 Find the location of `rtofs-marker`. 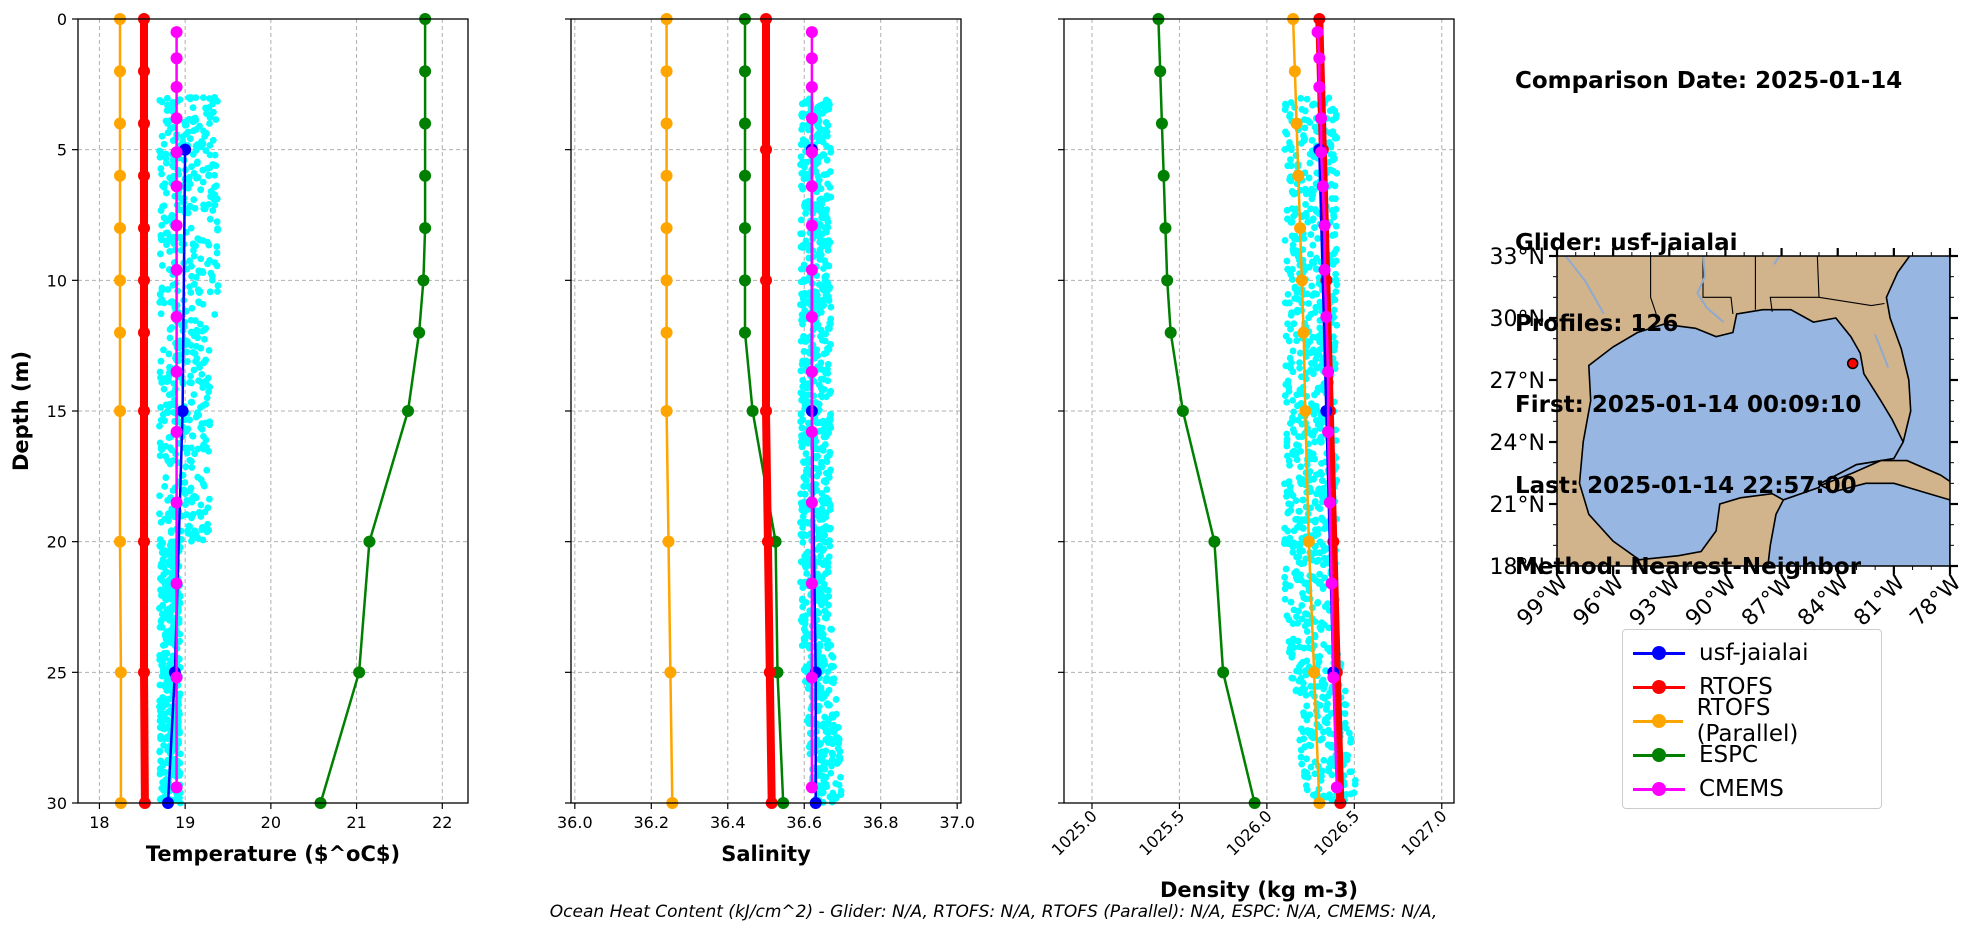

rtofs-marker is located at coordinates (766, 411).